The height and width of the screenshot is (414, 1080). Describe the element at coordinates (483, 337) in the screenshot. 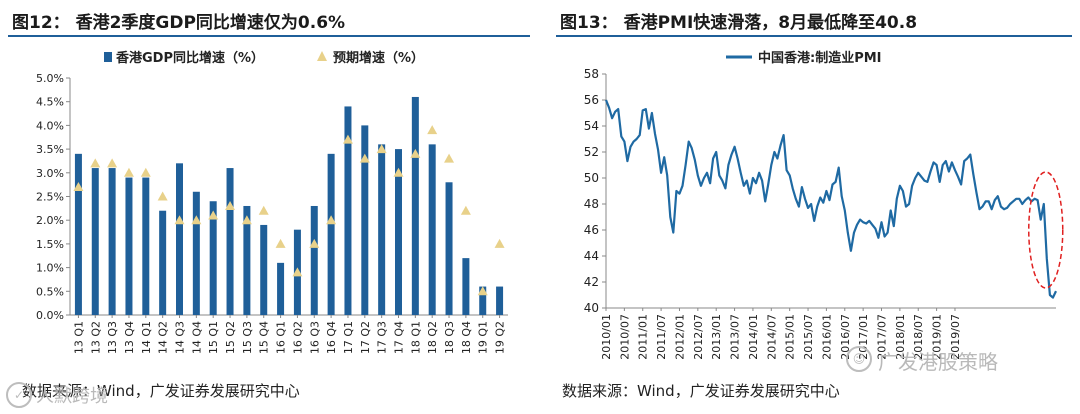

I see `x-tick-label: 19 Q1` at that location.